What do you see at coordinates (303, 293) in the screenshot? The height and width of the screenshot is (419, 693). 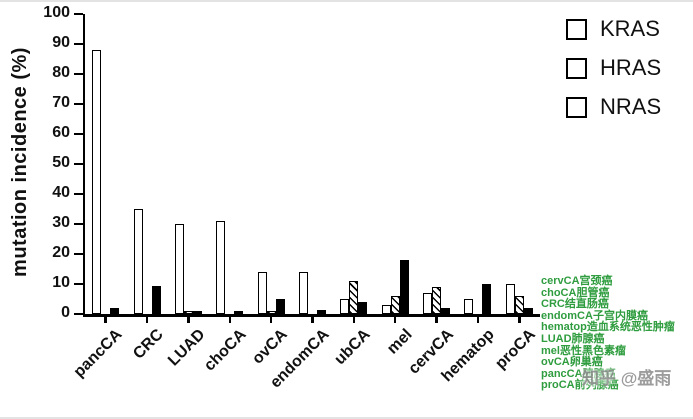 I see `bar-kras-endomCA` at bounding box center [303, 293].